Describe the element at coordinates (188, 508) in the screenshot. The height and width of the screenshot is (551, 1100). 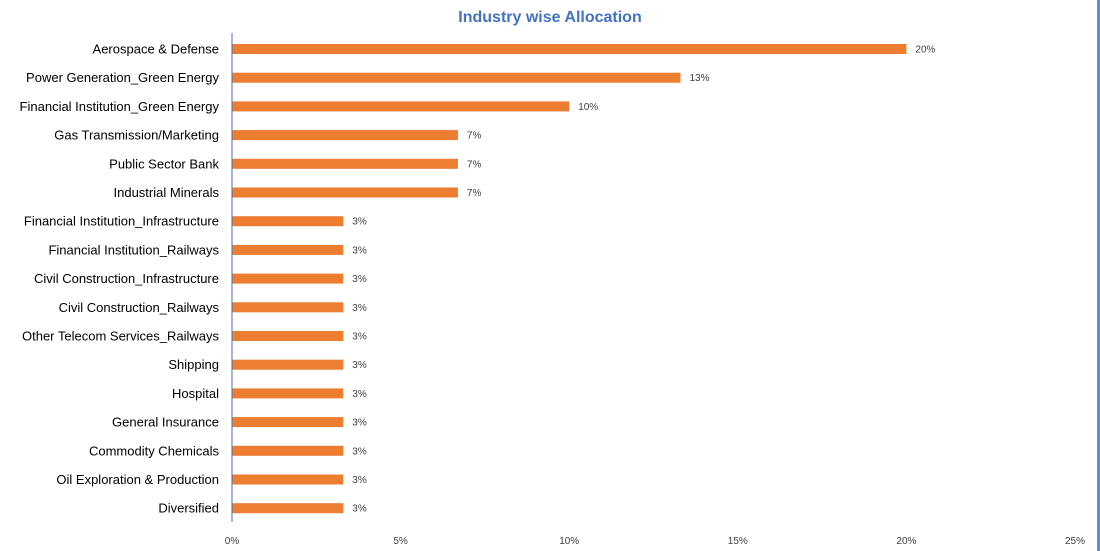
I see `category-label: Diversified` at that location.